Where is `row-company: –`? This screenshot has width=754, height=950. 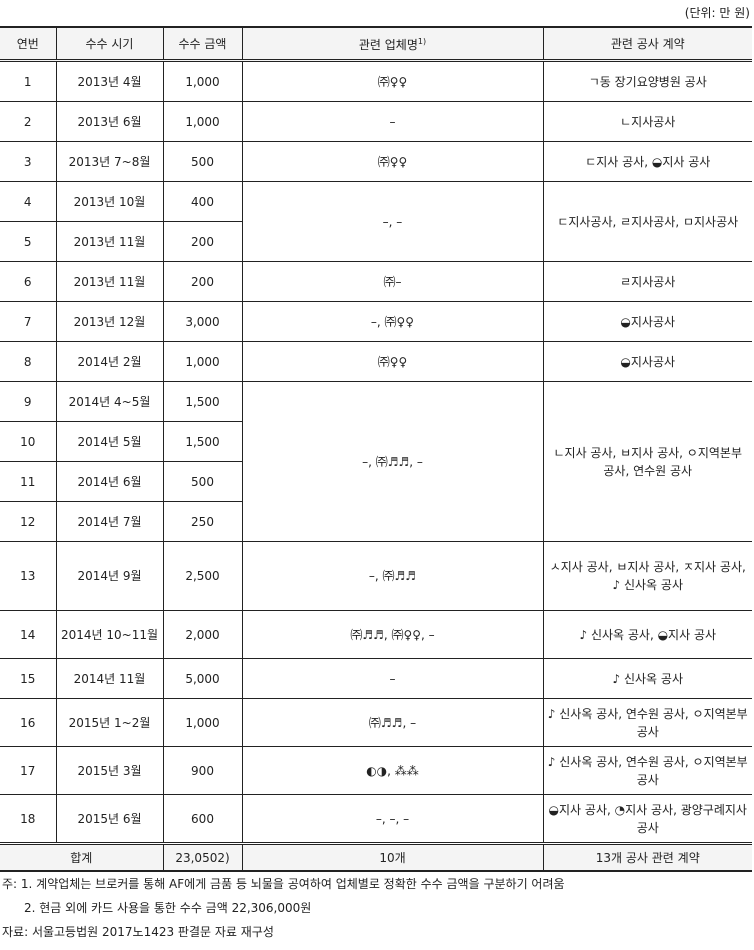
row-company: – is located at coordinates (392, 121).